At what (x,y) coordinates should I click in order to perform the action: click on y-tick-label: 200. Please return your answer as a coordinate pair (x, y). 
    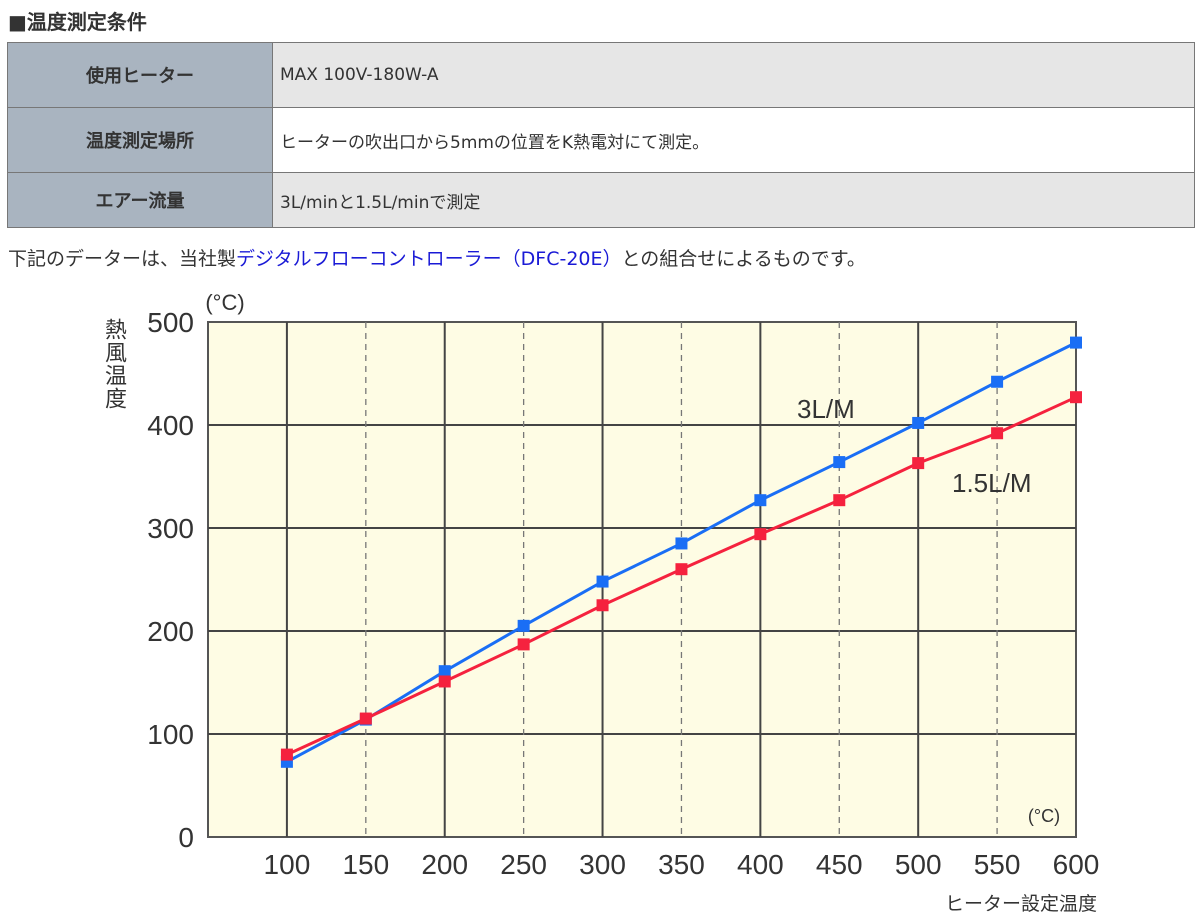
    Looking at the image, I should click on (170, 631).